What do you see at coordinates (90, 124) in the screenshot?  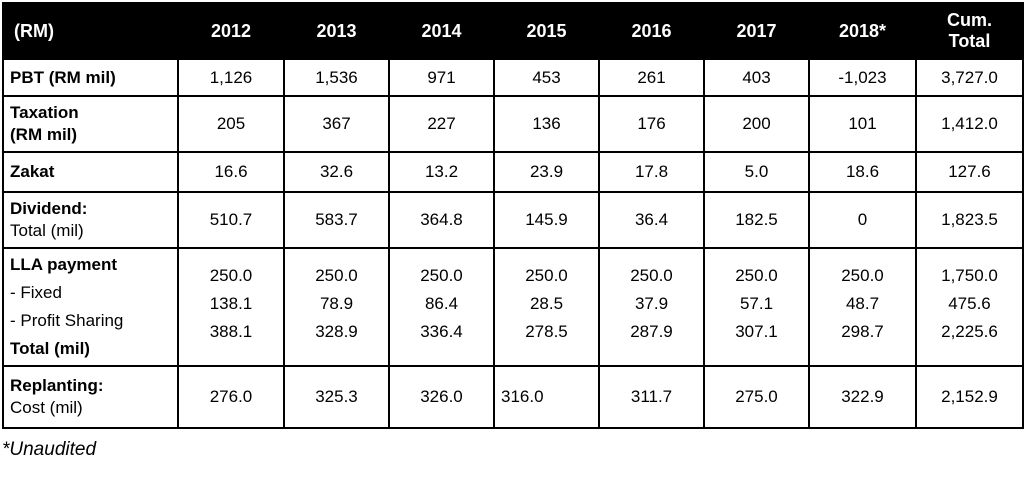 I see `row-label: Taxation (RM mil)` at bounding box center [90, 124].